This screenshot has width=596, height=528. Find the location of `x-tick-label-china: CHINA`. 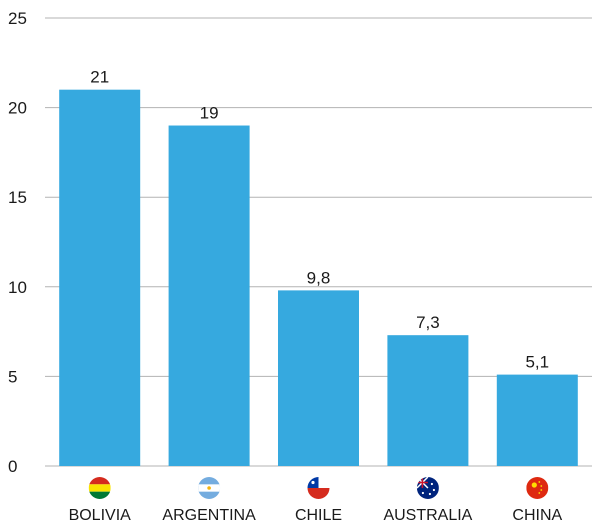

x-tick-label-china: CHINA is located at coordinates (537, 515).